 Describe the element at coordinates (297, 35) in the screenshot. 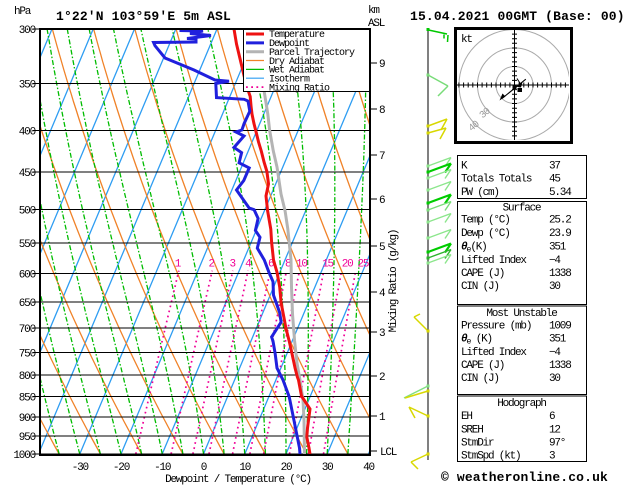

I see `svg-text: Temperature` at that location.